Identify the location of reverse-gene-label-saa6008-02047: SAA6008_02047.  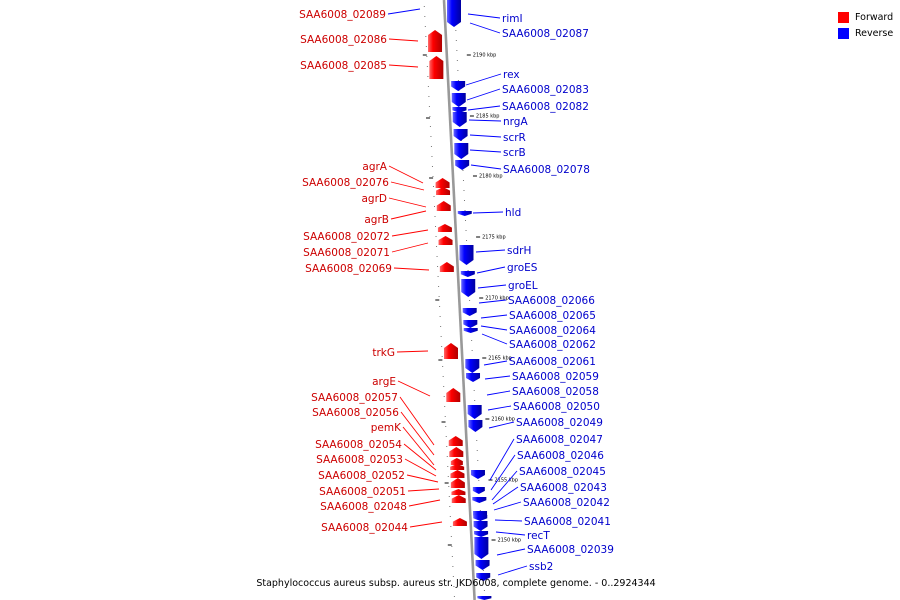
(559, 440).